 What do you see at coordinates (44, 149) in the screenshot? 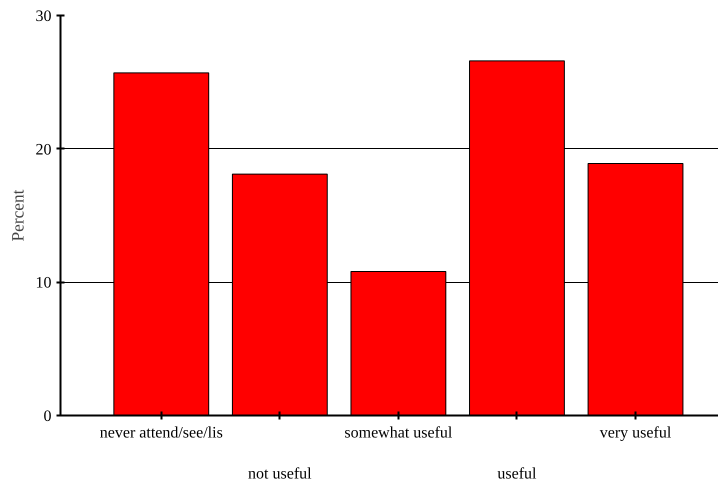
I see `y-tick-label: 20` at bounding box center [44, 149].